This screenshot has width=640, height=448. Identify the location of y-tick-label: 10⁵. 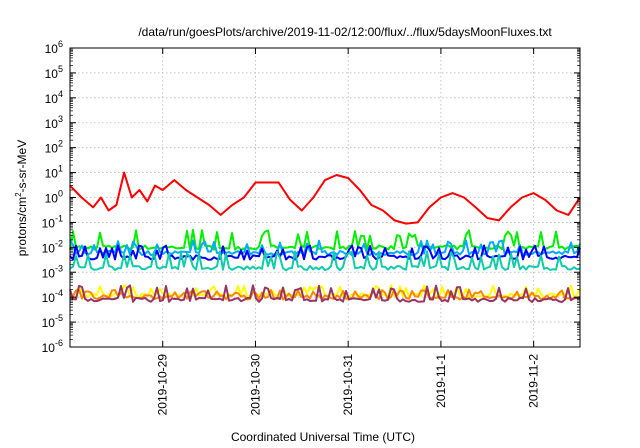
(54, 72).